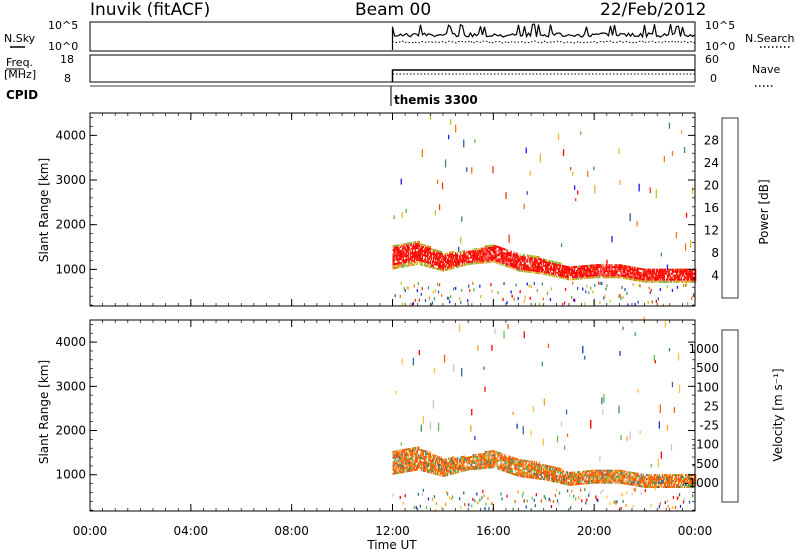 The width and height of the screenshot is (800, 554). What do you see at coordinates (653, 10) in the screenshot?
I see `date-title: 22/Feb/2012` at bounding box center [653, 10].